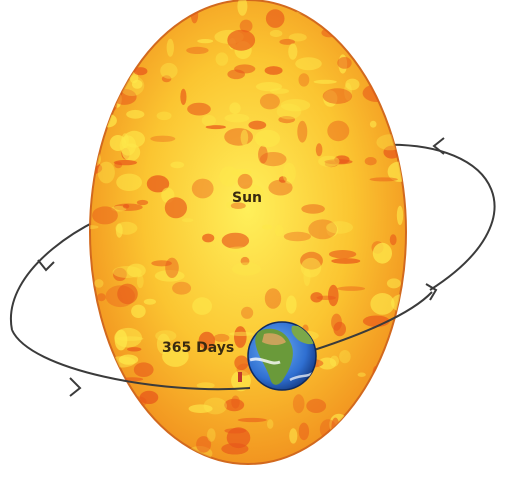 The width and height of the screenshot is (508, 500). I want to click on earth-asia-landmass, so click(303, 335).